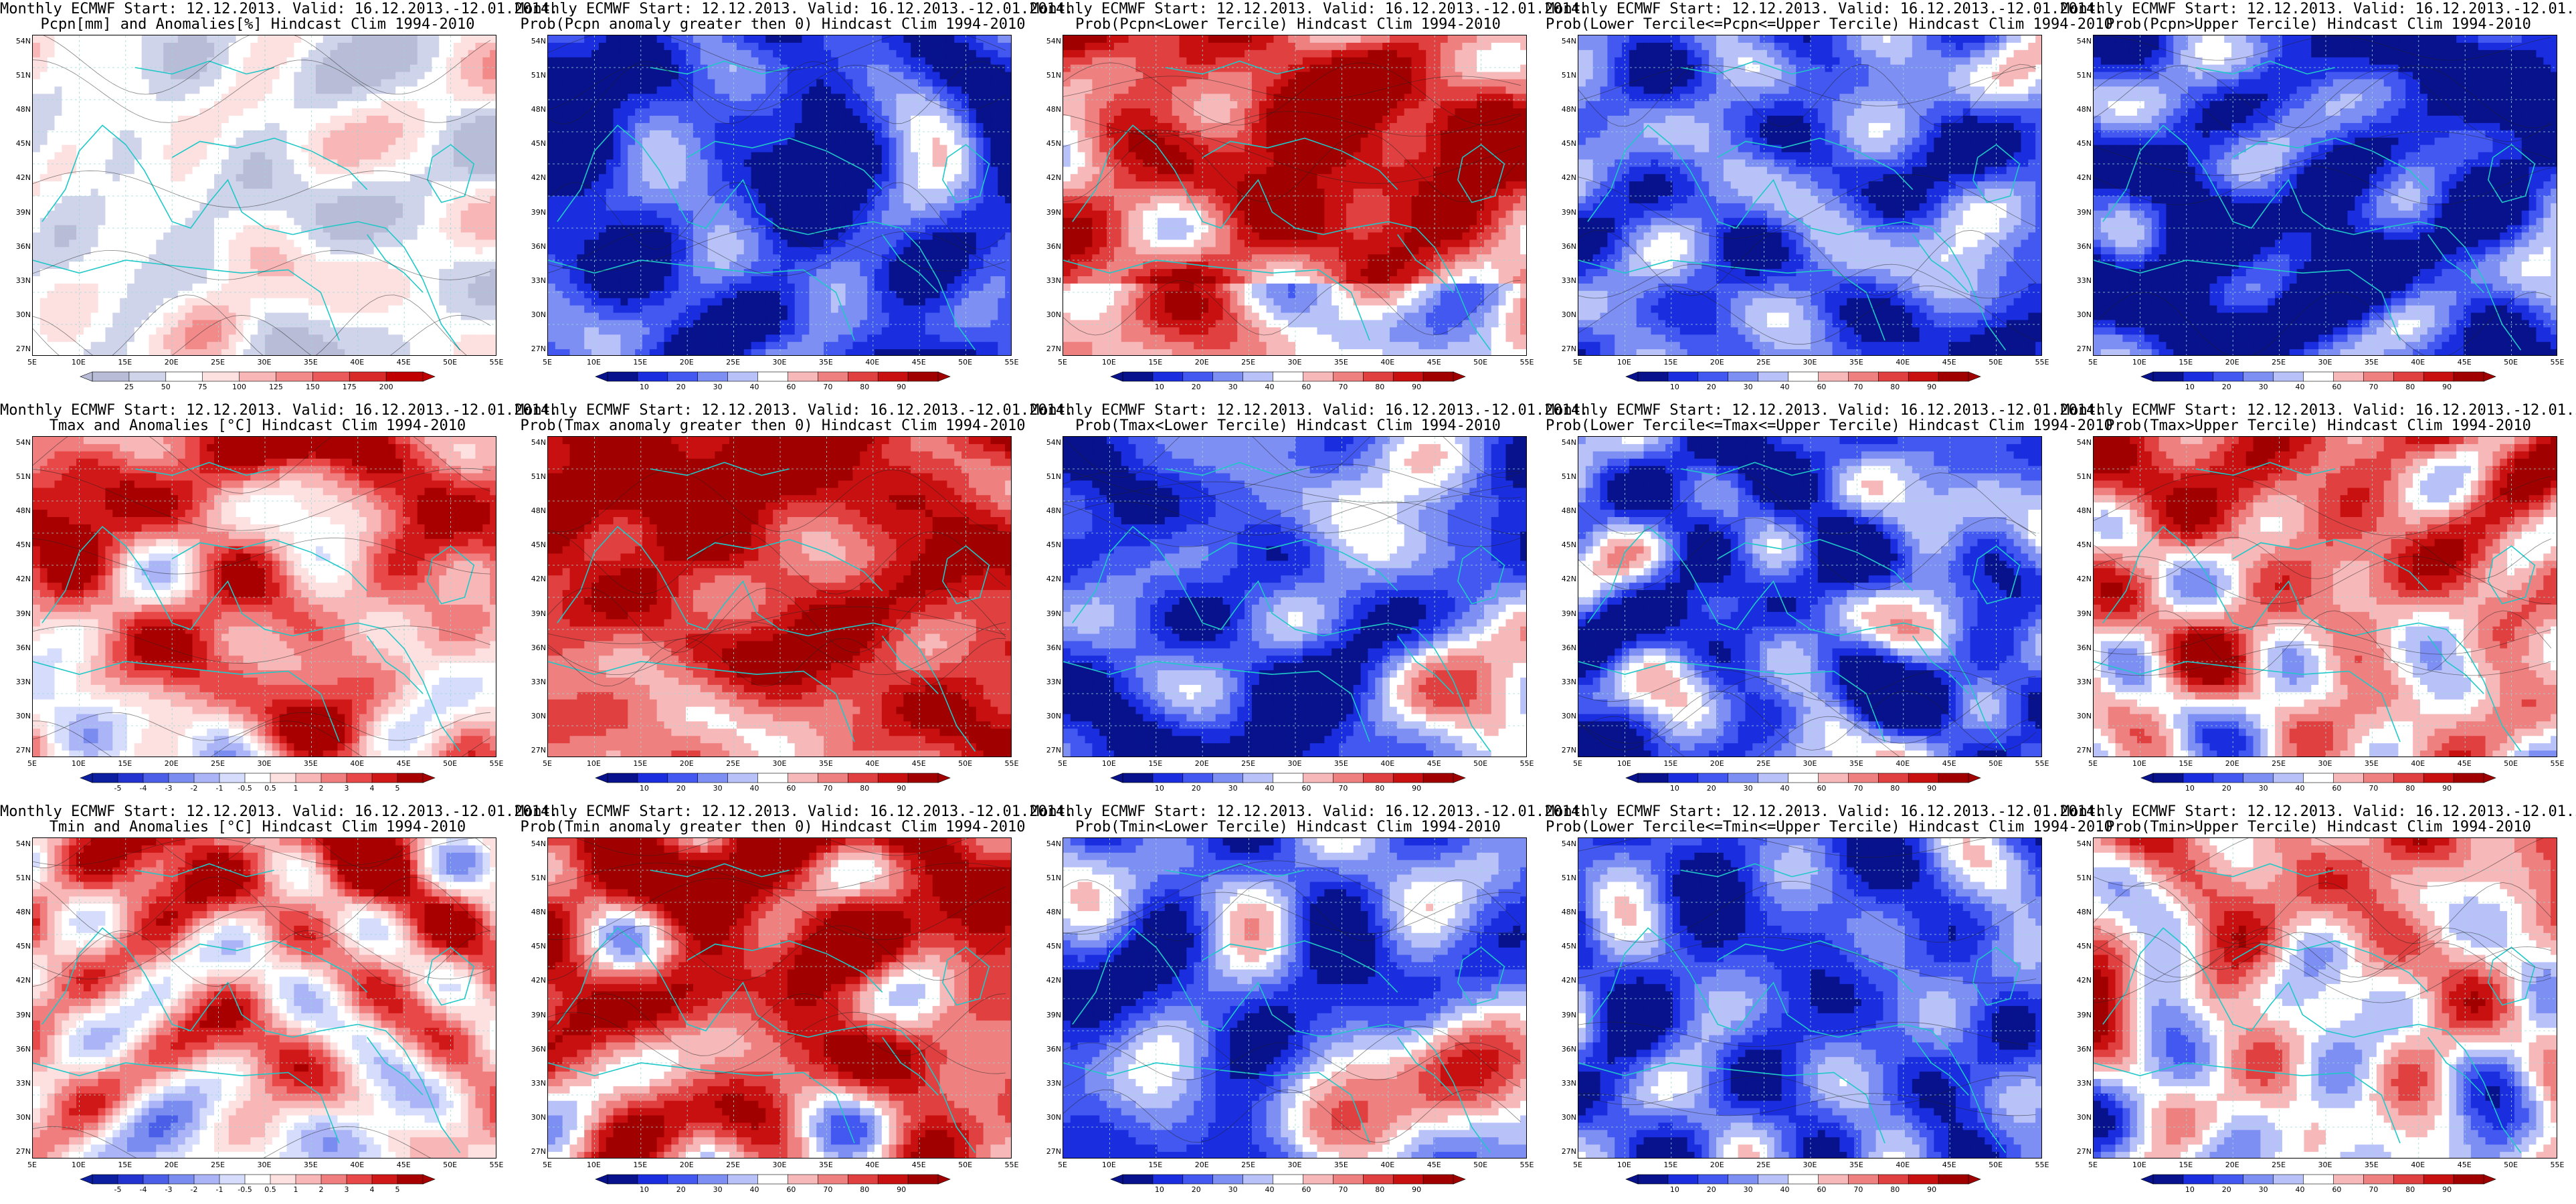 This screenshot has height=1204, width=2576. I want to click on colorbar-tick-labels: 10 20 30 40 60 70 80 90, so click(1288, 789).